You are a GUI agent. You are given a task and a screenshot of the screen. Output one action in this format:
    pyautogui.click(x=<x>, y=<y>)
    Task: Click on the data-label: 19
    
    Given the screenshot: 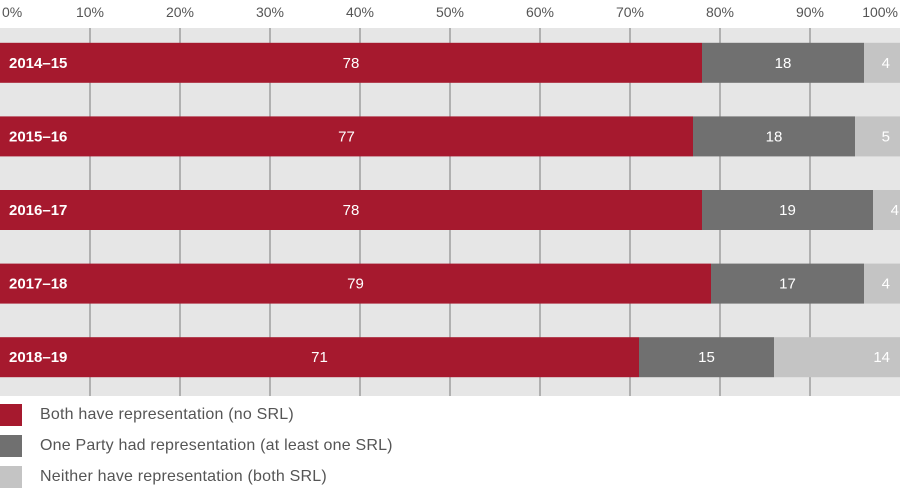 What is the action you would take?
    pyautogui.click(x=787, y=210)
    